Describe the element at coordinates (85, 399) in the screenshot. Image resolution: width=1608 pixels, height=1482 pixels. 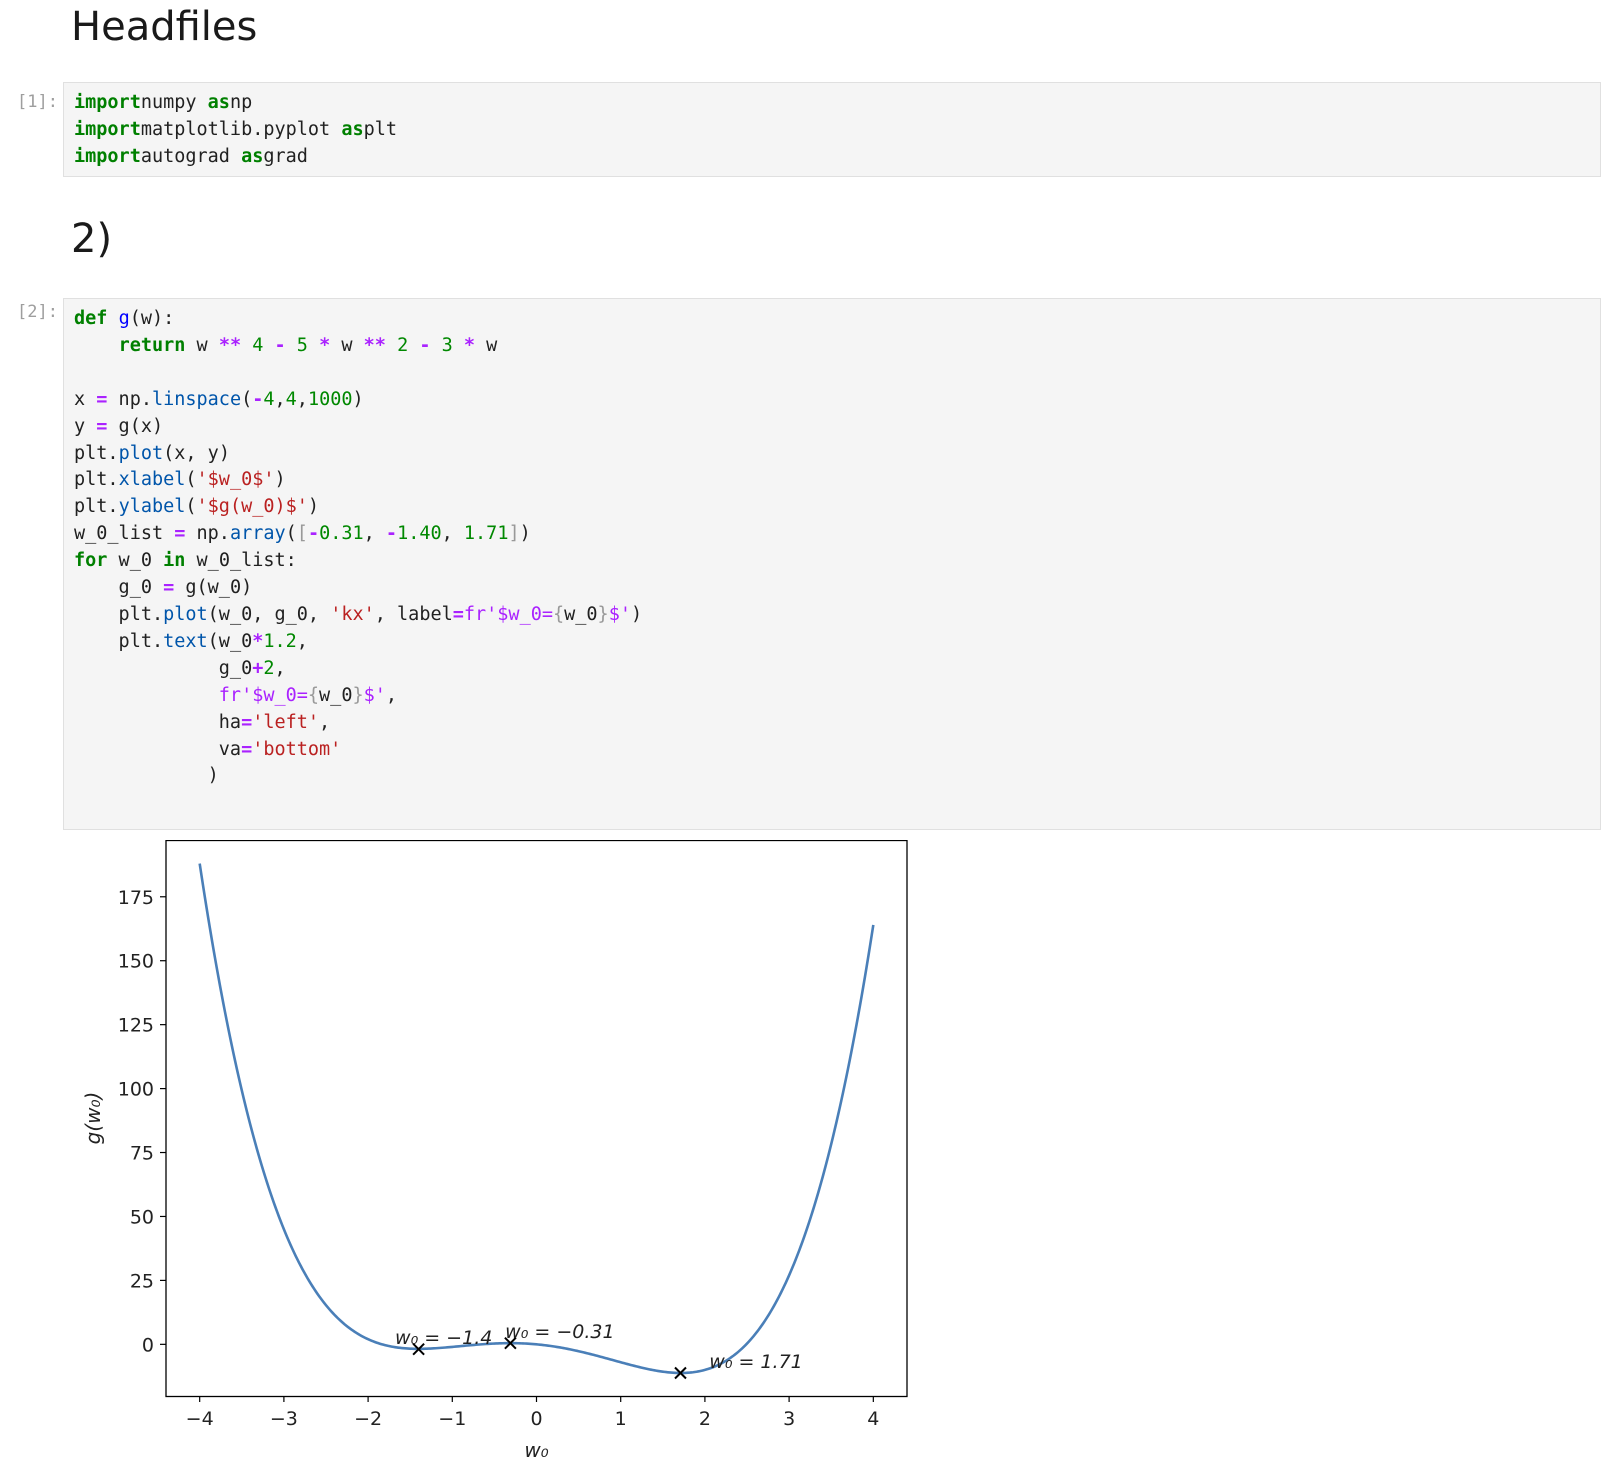
I see `code-token: x` at that location.